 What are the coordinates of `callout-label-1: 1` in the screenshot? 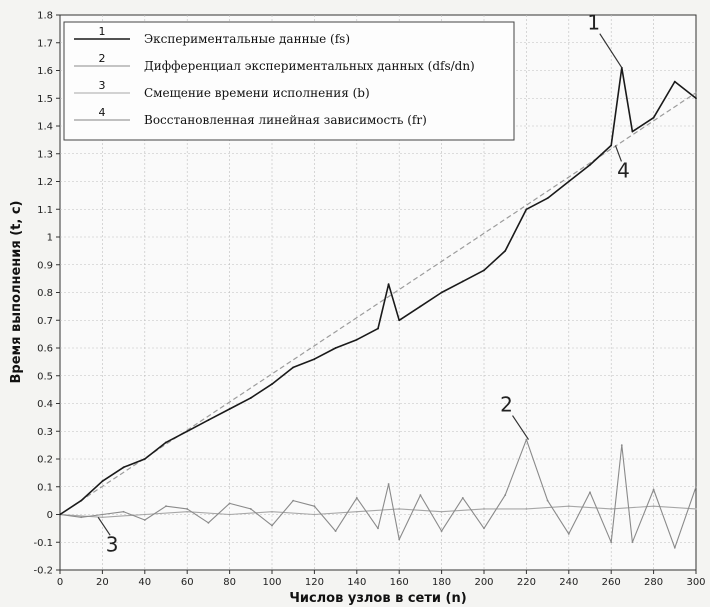 It's located at (593, 23).